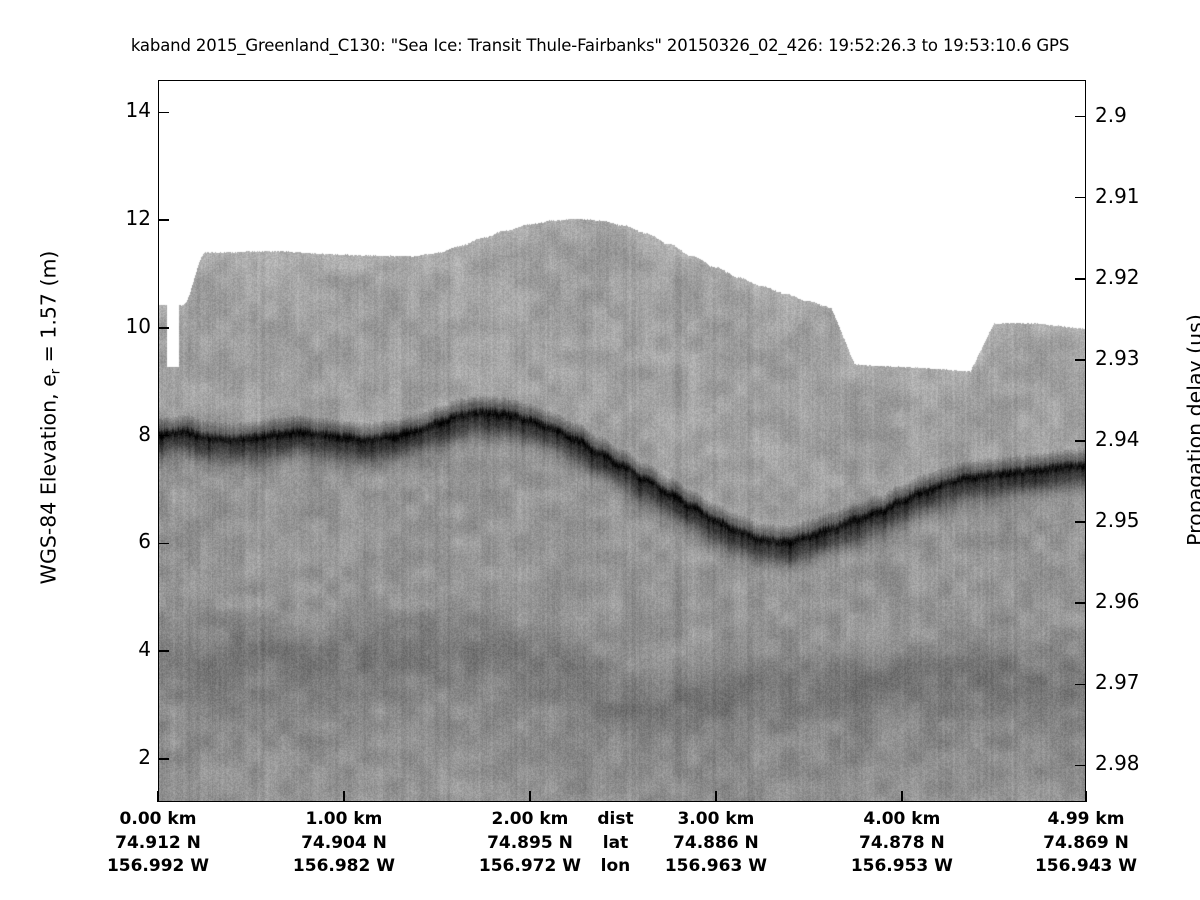  I want to click on xtick-label-group: 0.00 km 74.912 N 156.992 W, so click(158, 843).